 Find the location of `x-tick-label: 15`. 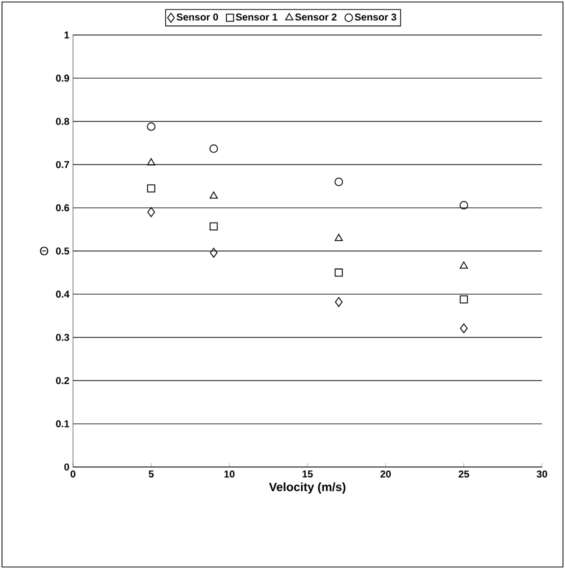

x-tick-label: 15 is located at coordinates (307, 474).